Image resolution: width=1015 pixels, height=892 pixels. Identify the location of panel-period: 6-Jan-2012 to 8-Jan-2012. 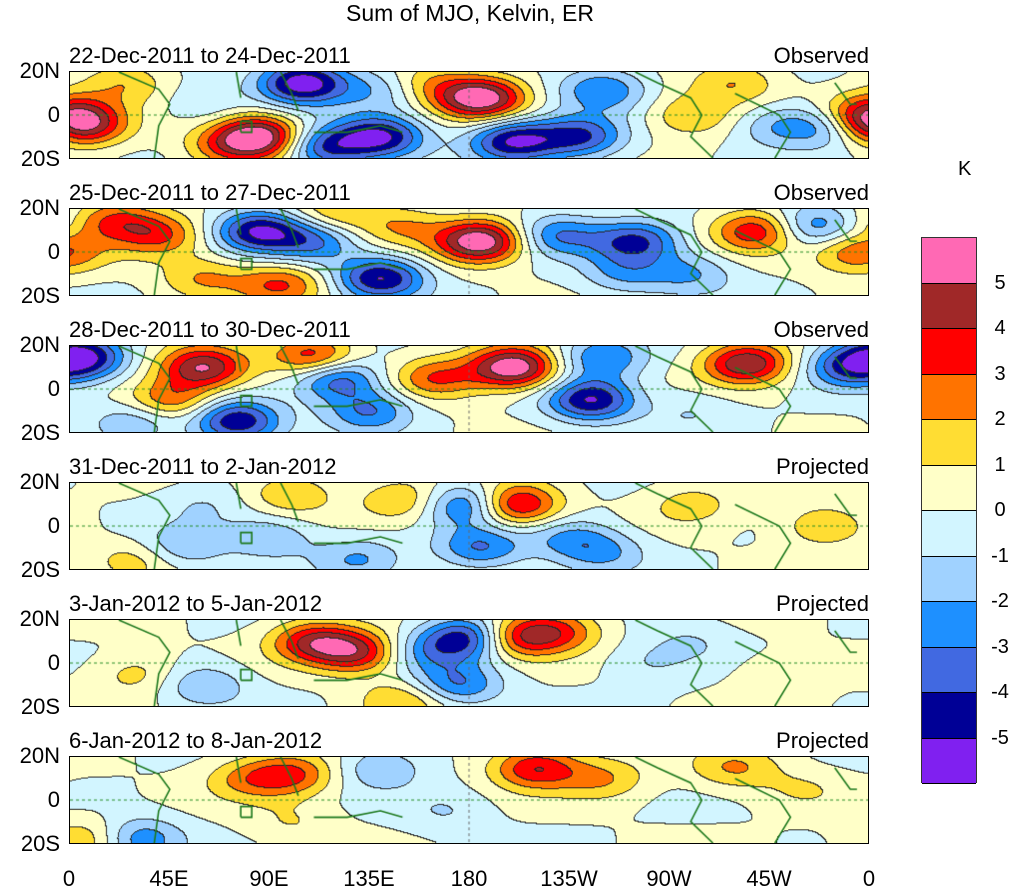
(196, 740).